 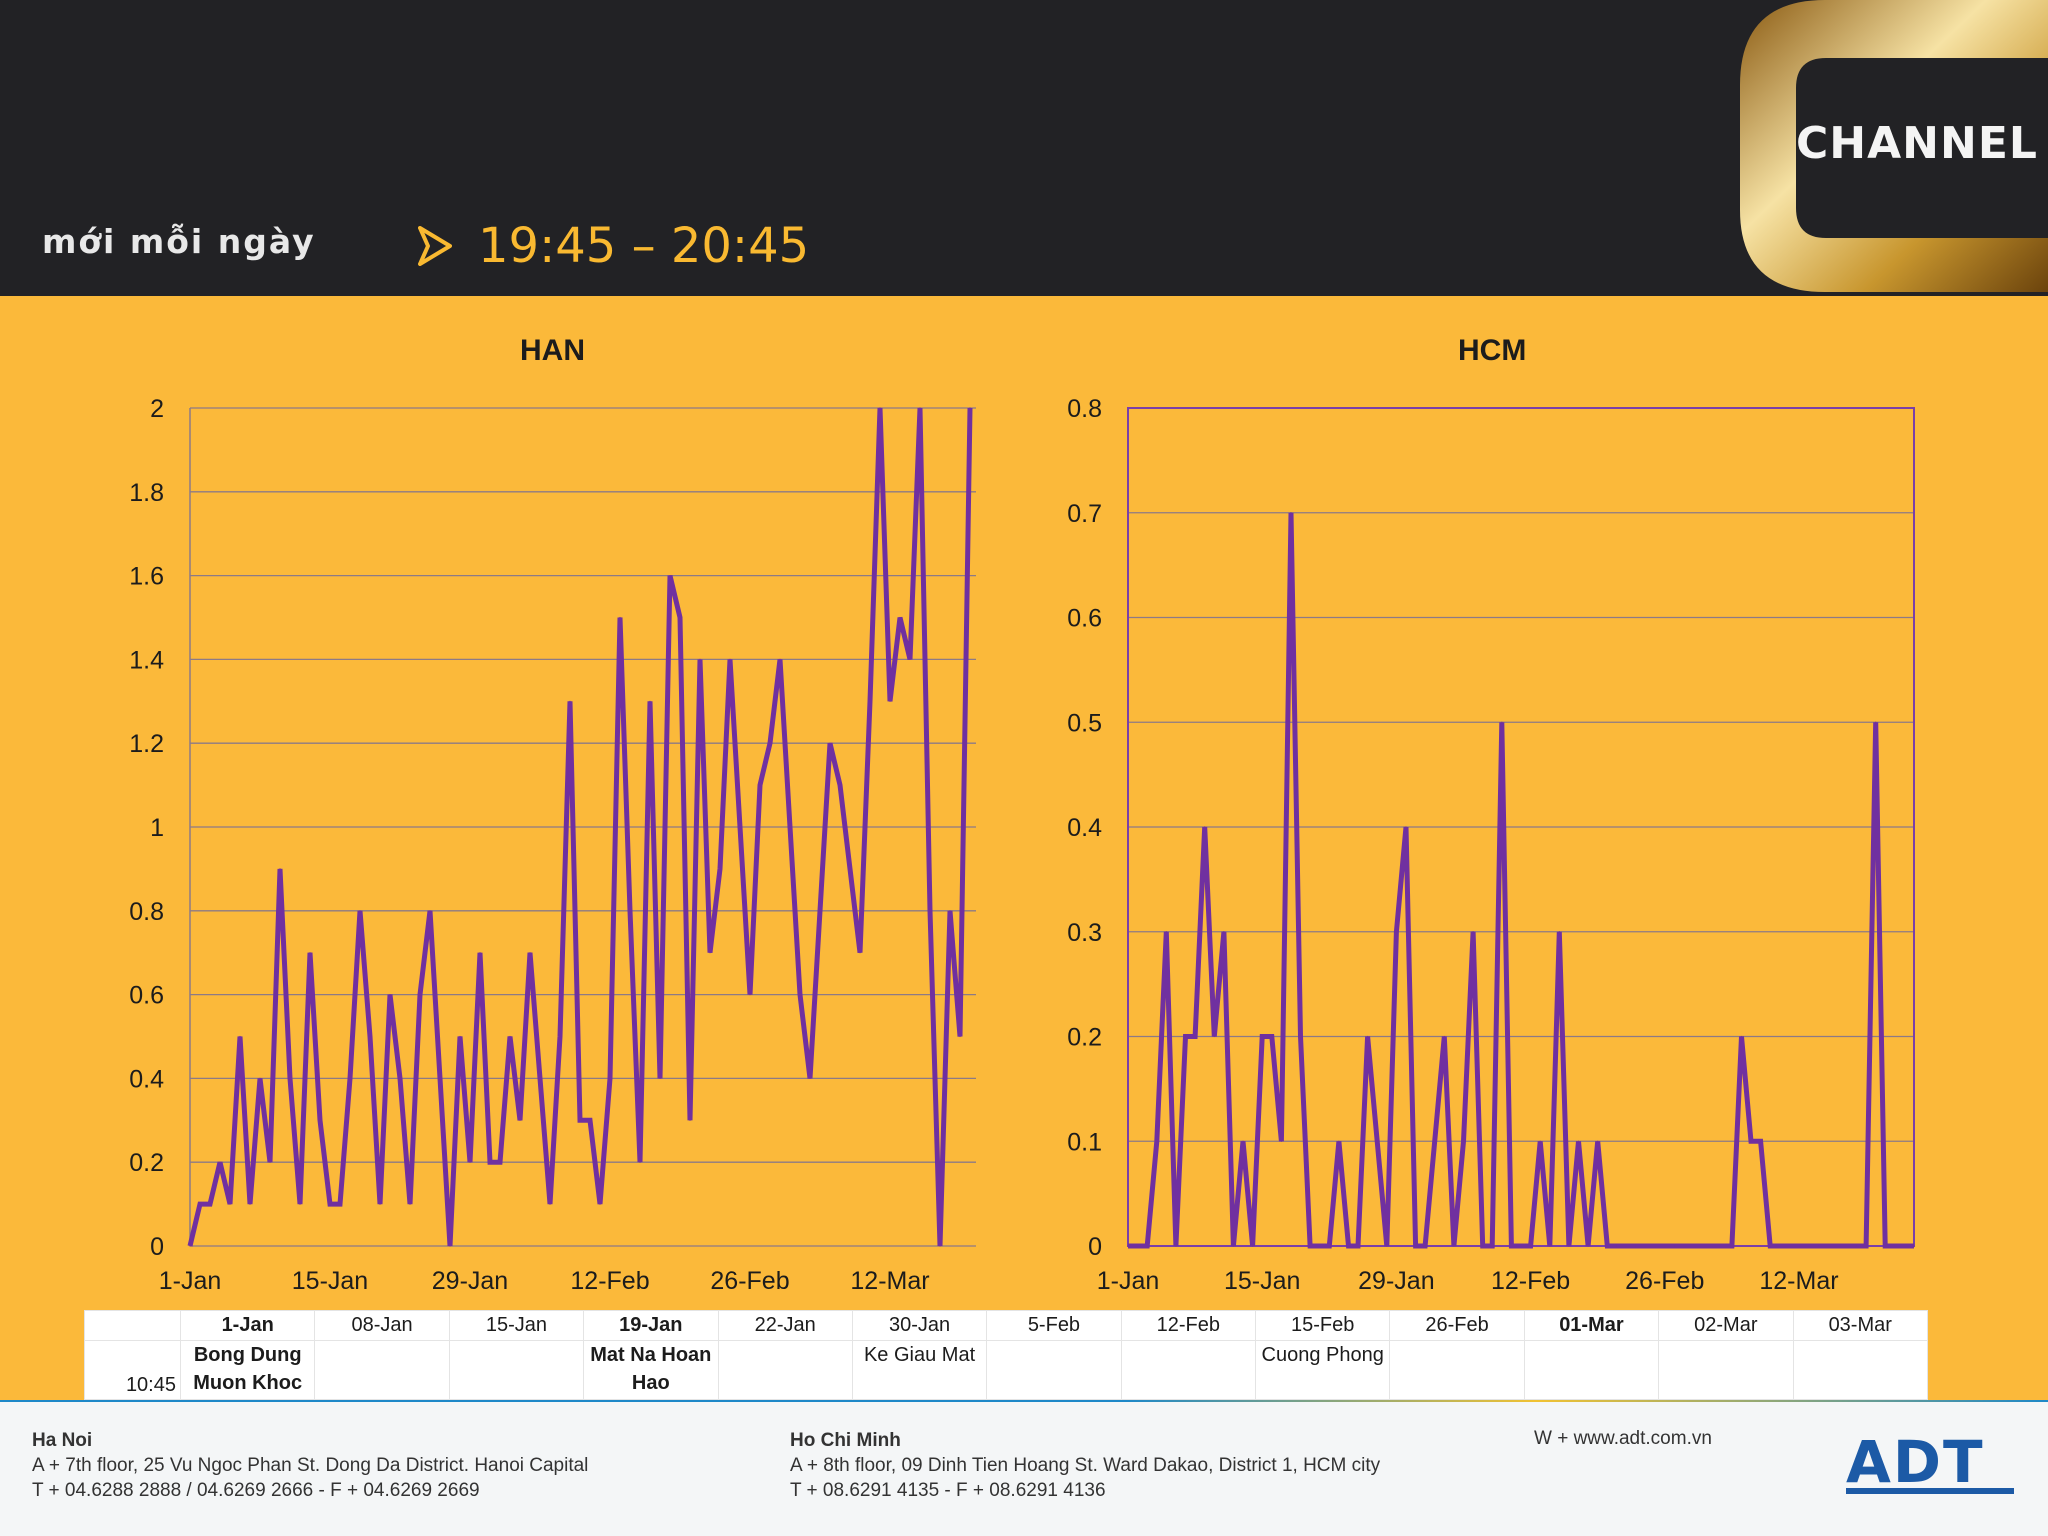 I want to click on y-tick-label: 0, so click(x=157, y=1247).